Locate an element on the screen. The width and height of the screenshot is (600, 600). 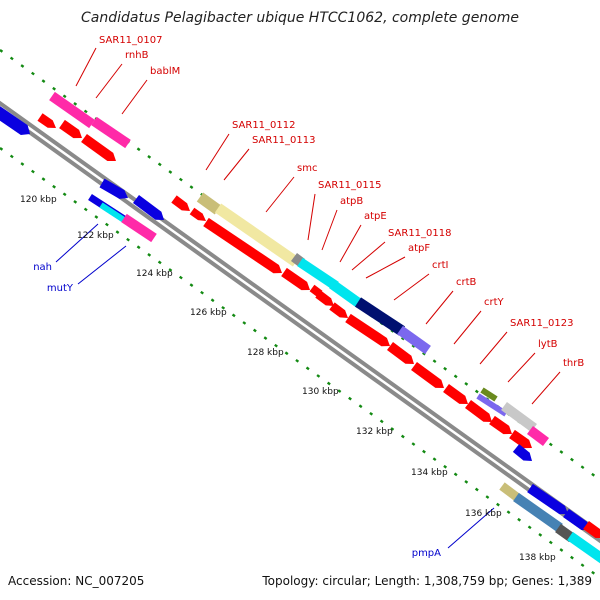
kbp-tick-128-kbp: 128 kbp is located at coordinates (265, 353).